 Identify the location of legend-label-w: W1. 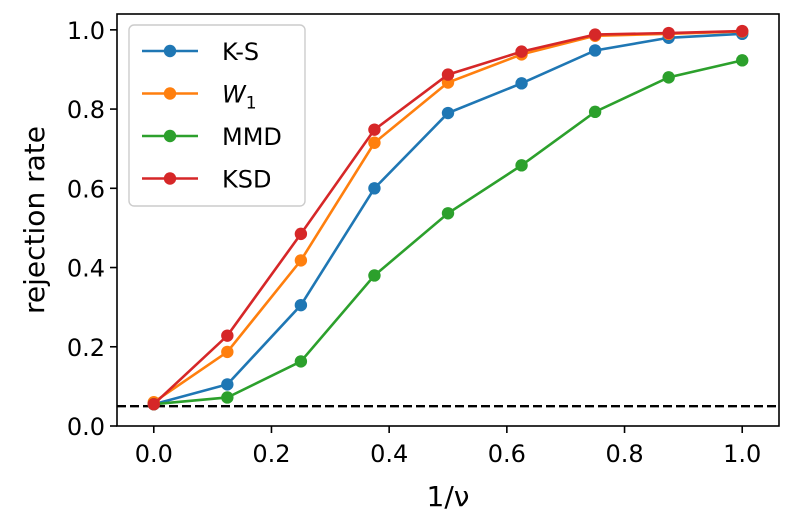
(239, 97).